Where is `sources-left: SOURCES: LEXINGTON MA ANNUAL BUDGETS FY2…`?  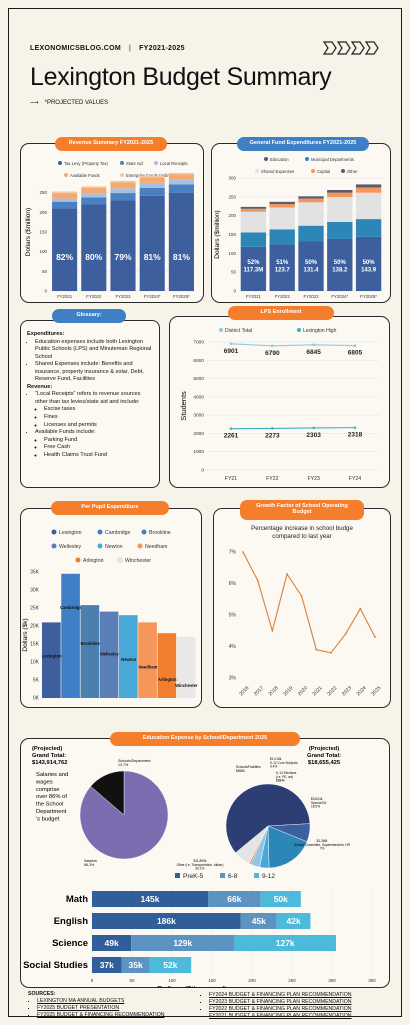 sources-left: SOURCES: LEXINGTON MA ANNUAL BUDGETS FY2… is located at coordinates (96, 1005).